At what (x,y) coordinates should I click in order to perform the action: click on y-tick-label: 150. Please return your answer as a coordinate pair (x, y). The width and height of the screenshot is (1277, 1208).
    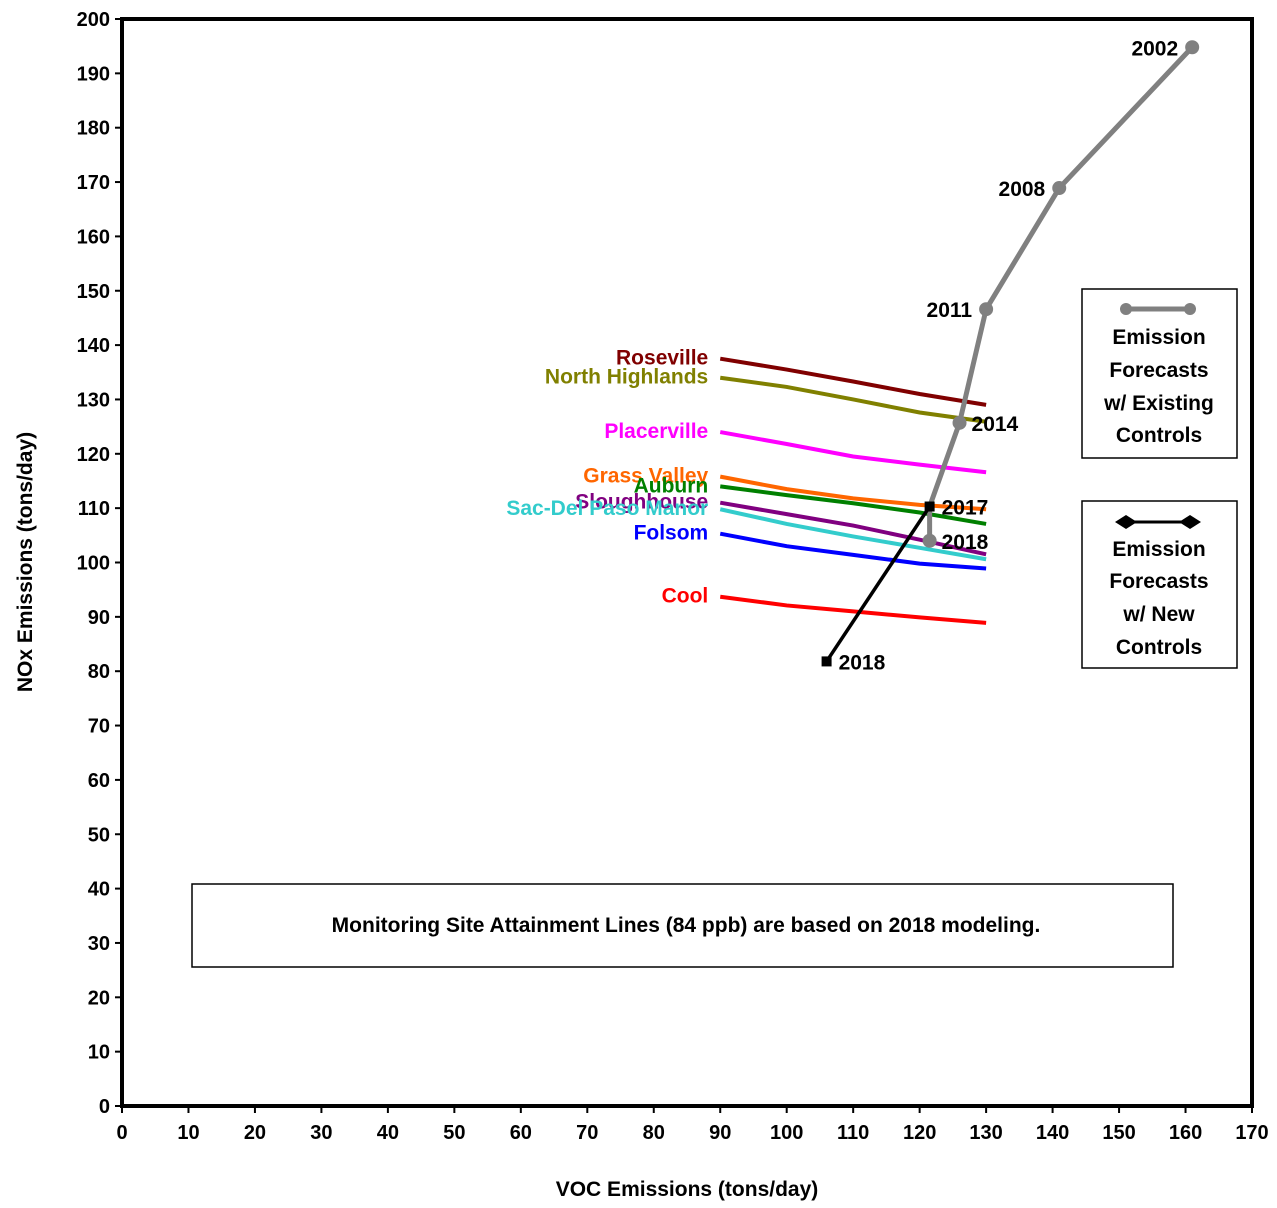
    Looking at the image, I should click on (93, 292).